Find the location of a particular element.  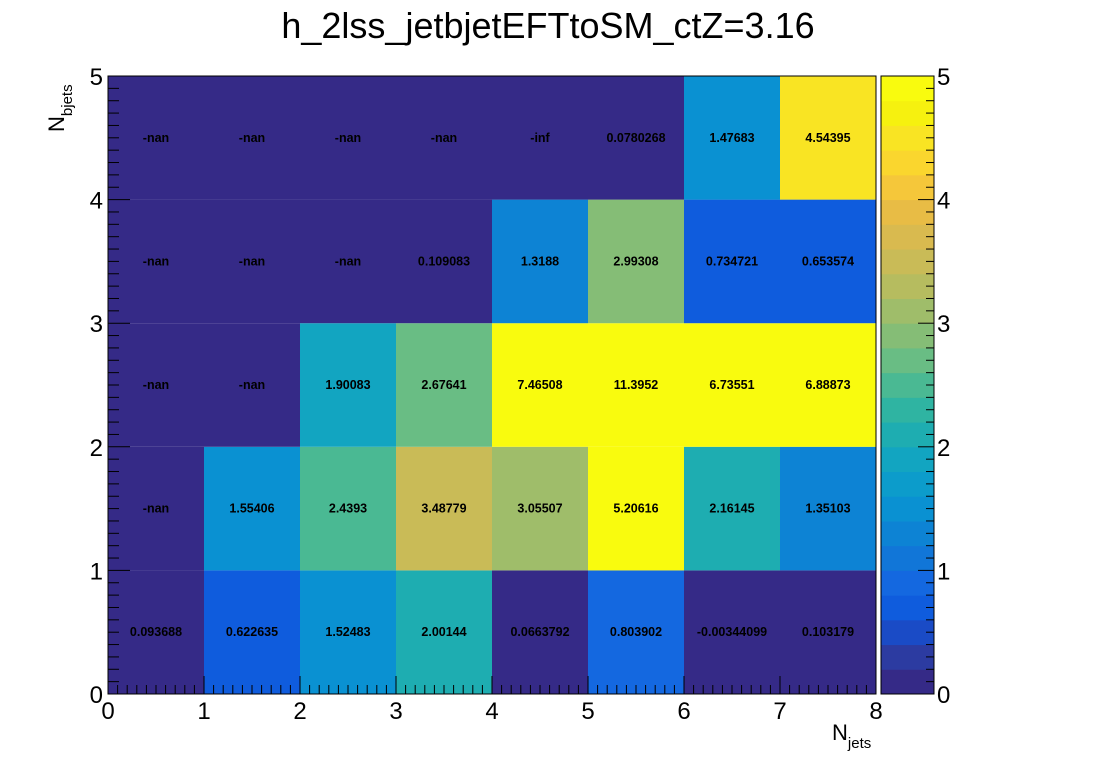

color-scale-axis: 0 1 2 3 4 5 is located at coordinates (934, 386).